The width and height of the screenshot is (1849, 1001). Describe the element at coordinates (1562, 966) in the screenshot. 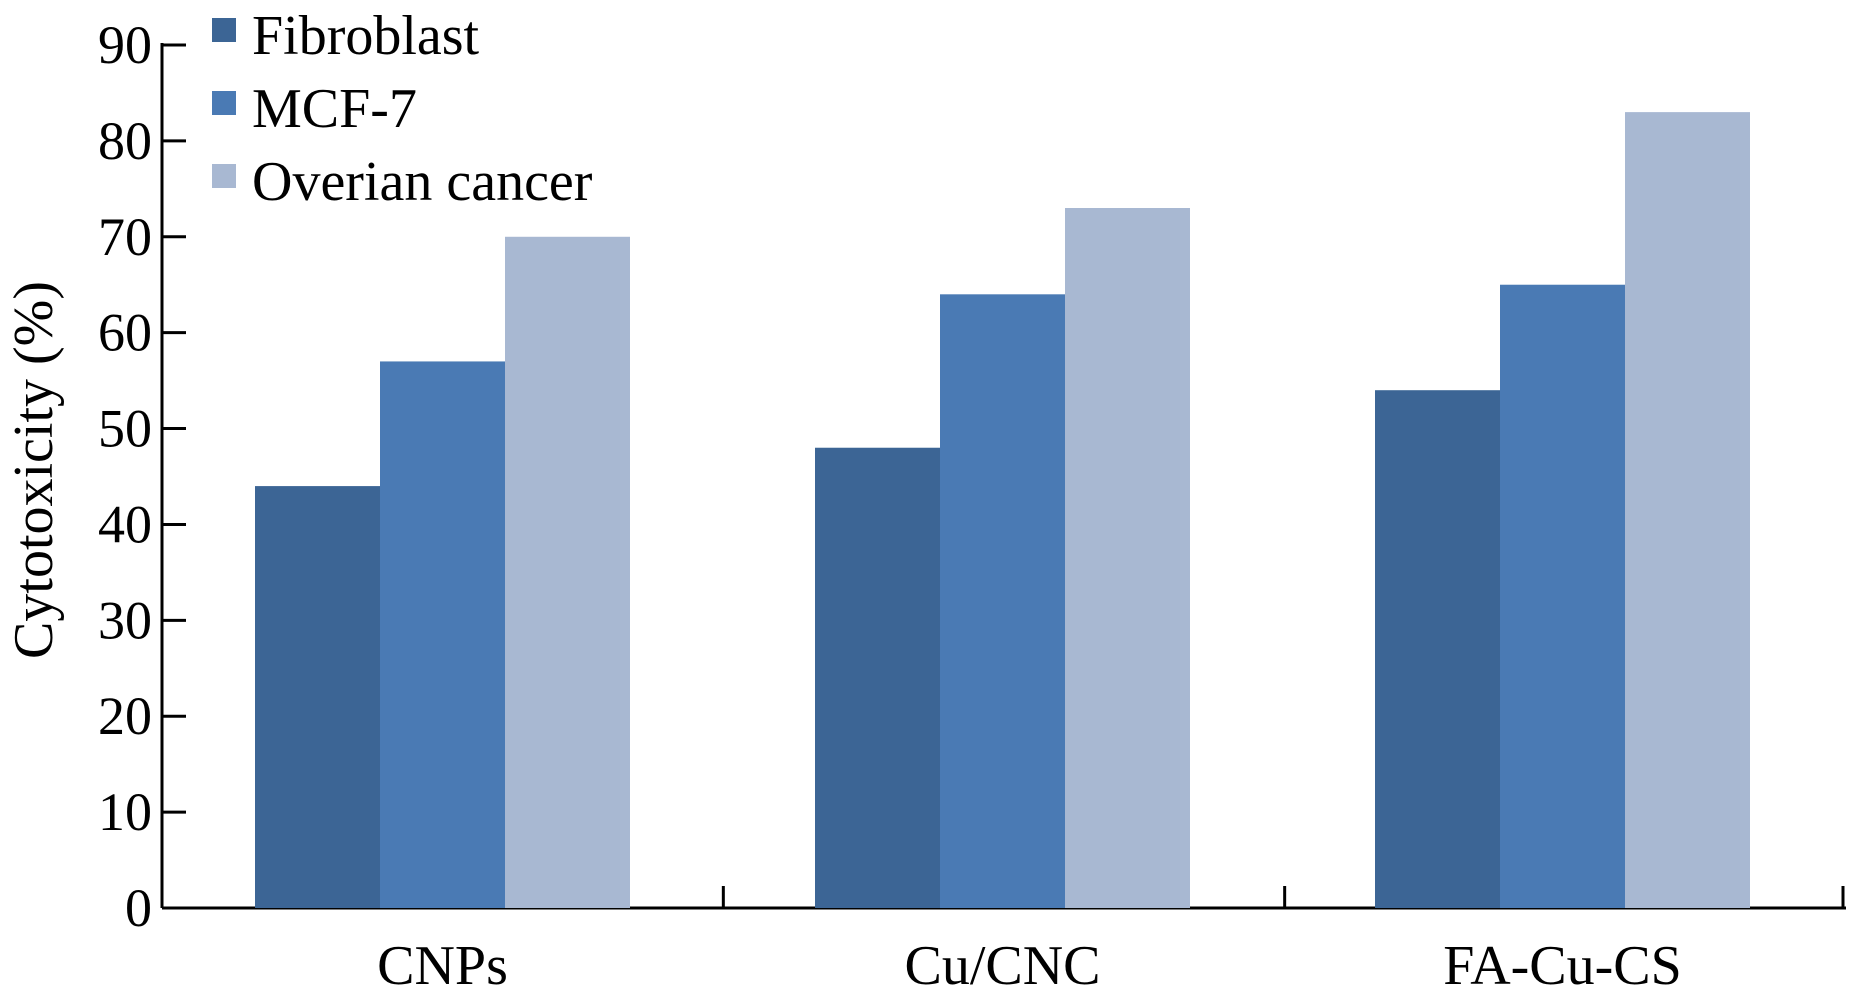

I see `x-tick-label: FA-Cu-CS` at that location.